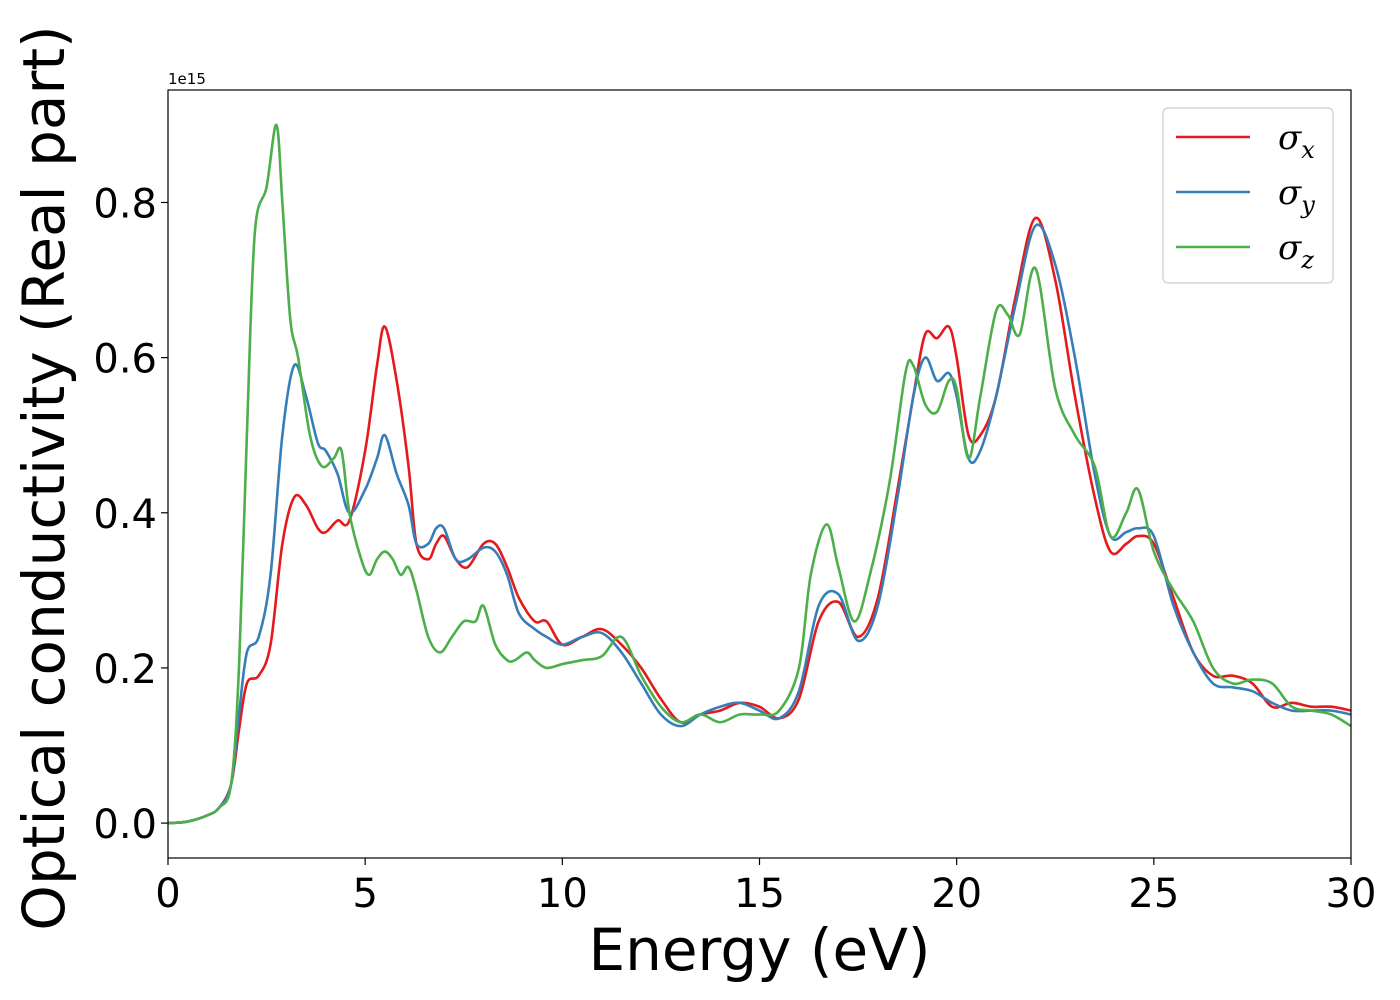 Image resolution: width=1400 pixels, height=1000 pixels. I want to click on x-axis-label: Energy (eV), so click(759, 950).